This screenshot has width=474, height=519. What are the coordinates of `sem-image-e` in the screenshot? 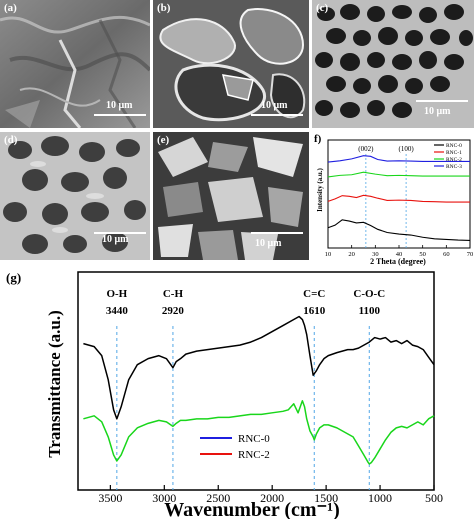 It's located at (231, 196).